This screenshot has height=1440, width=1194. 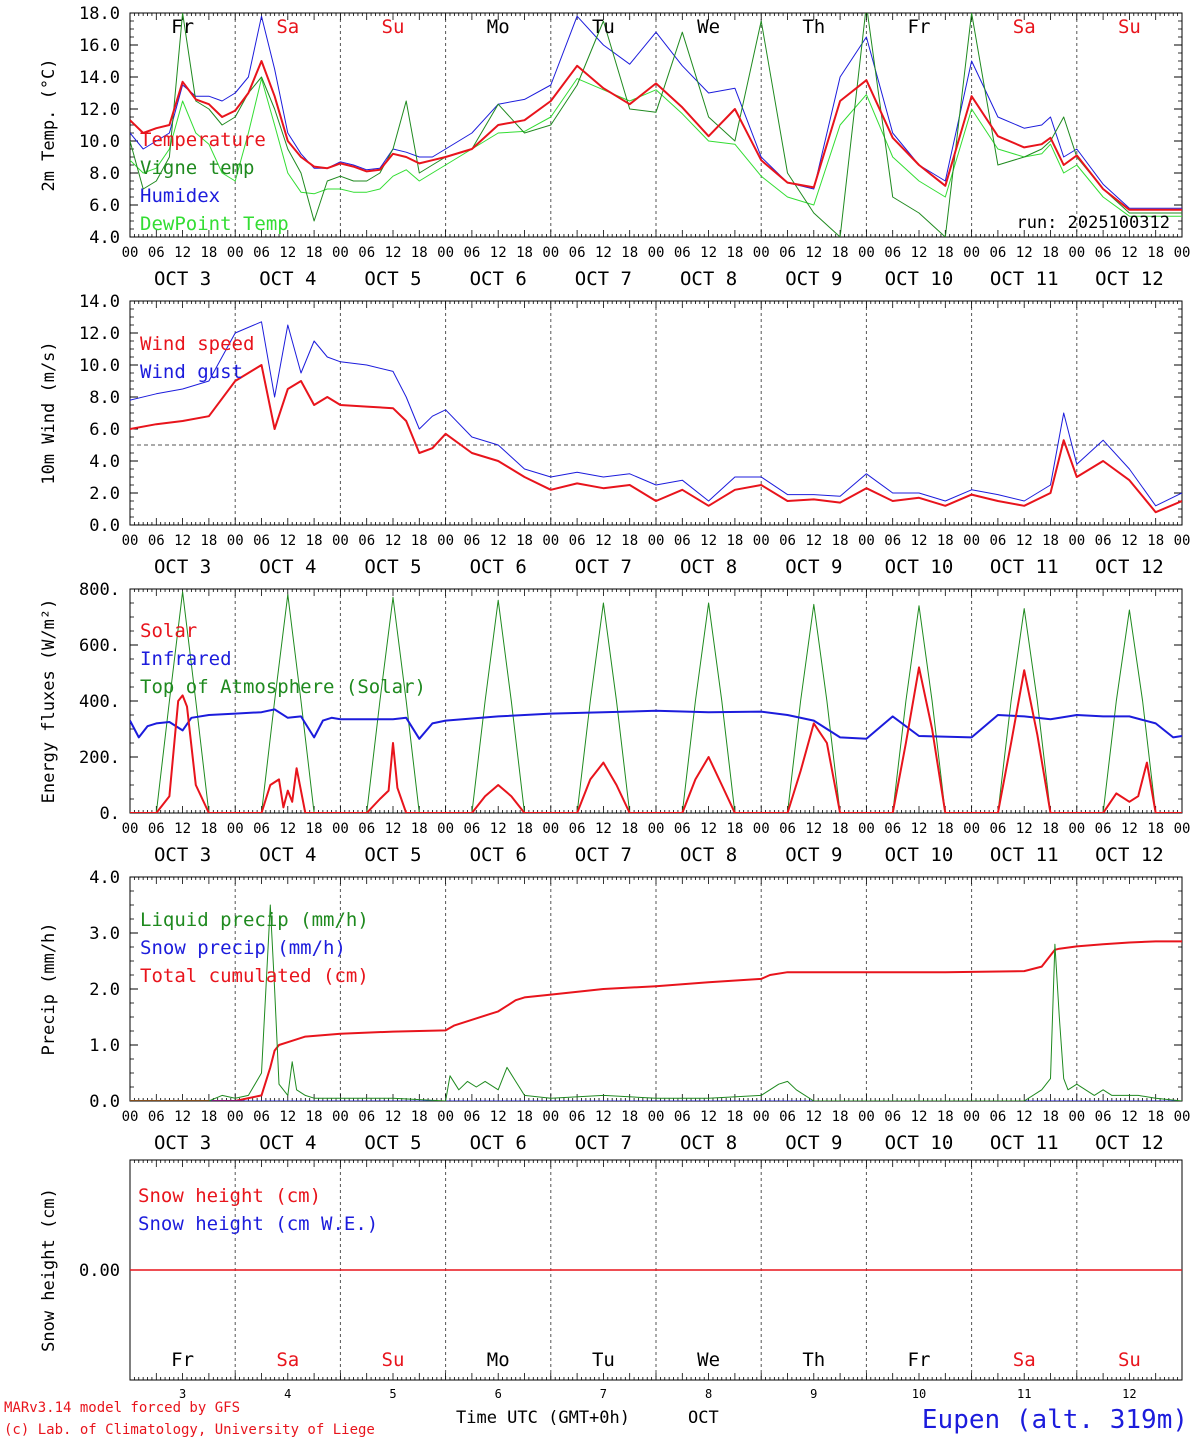 What do you see at coordinates (1129, 1394) in the screenshot?
I see `day-number-label: 12` at bounding box center [1129, 1394].